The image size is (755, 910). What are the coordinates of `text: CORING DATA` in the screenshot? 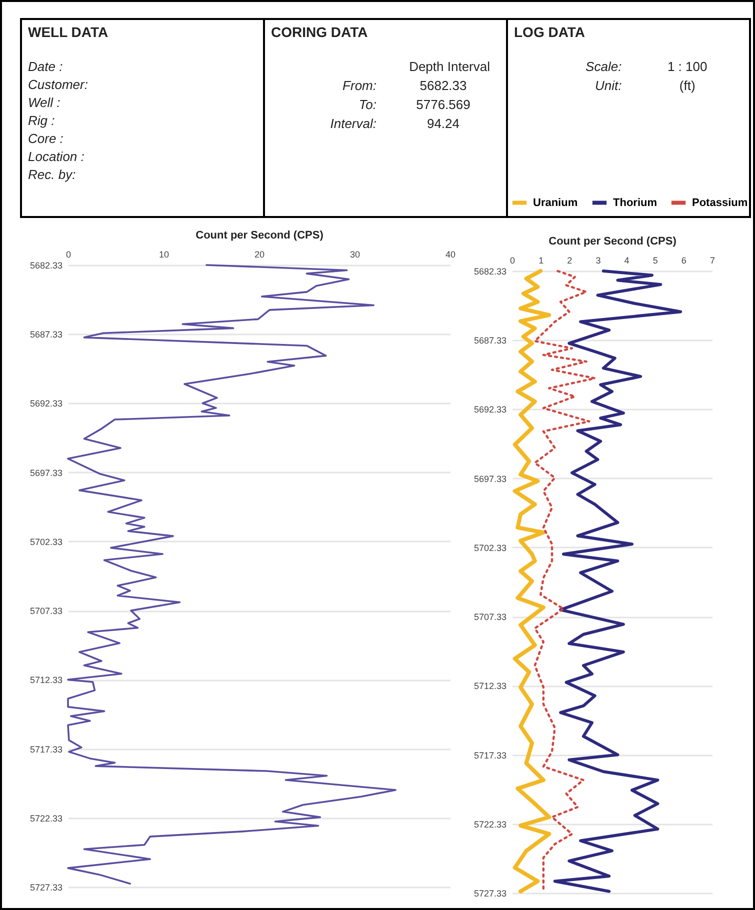 It's located at (320, 32).